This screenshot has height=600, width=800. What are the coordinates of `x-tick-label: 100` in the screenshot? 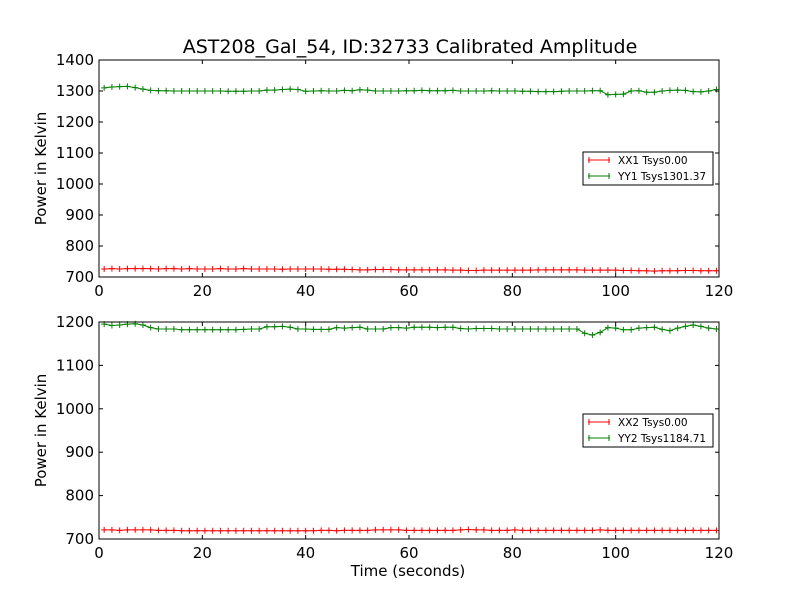 It's located at (615, 291).